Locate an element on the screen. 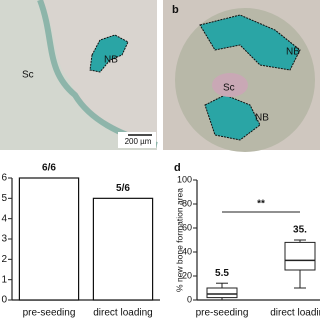 The image size is (320, 320). y-tick-label: 20 is located at coordinates (187, 275).